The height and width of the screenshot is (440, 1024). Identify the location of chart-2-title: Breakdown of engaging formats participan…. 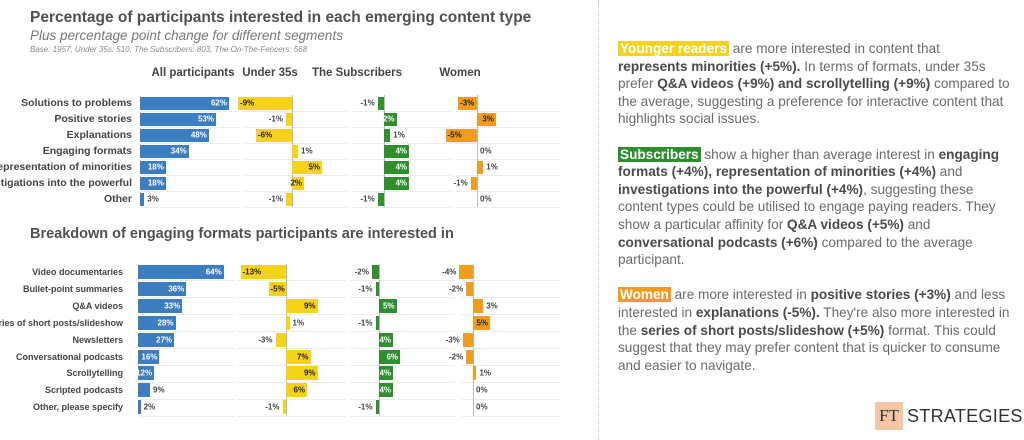
(242, 234).